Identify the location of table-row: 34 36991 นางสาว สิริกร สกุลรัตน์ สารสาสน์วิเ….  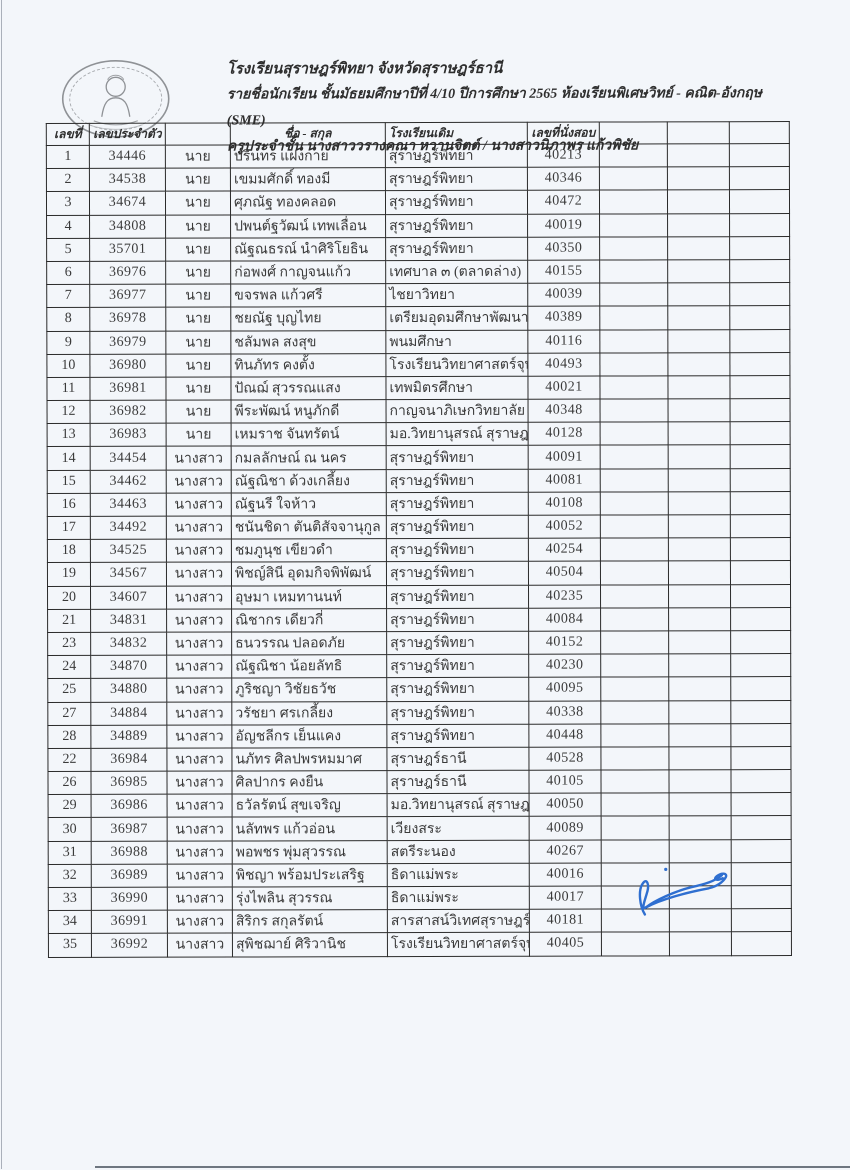
(420, 921).